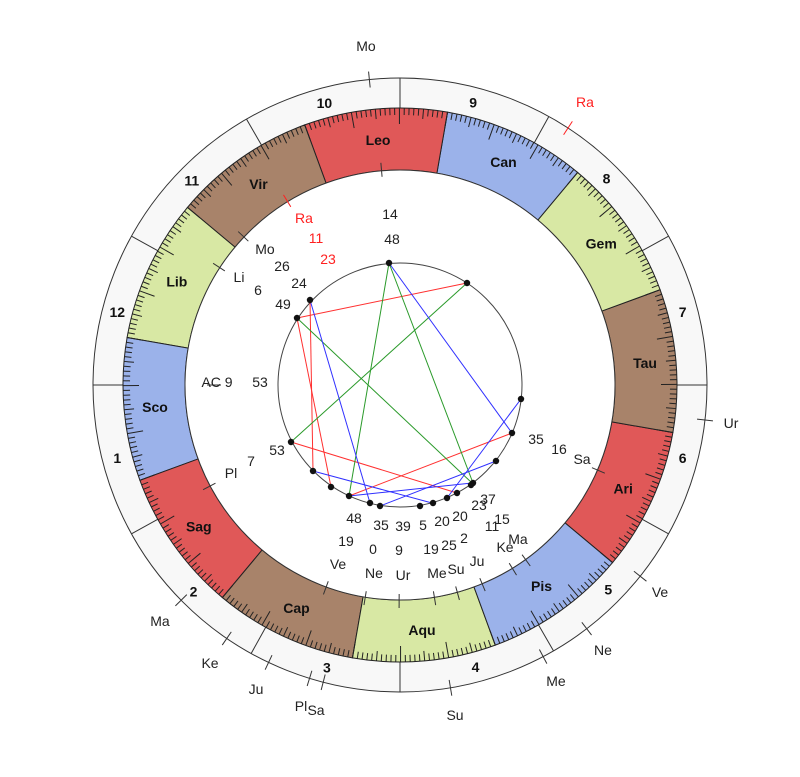  Describe the element at coordinates (479, 505) in the screenshot. I see `natal-planet-minutes: 23` at that location.